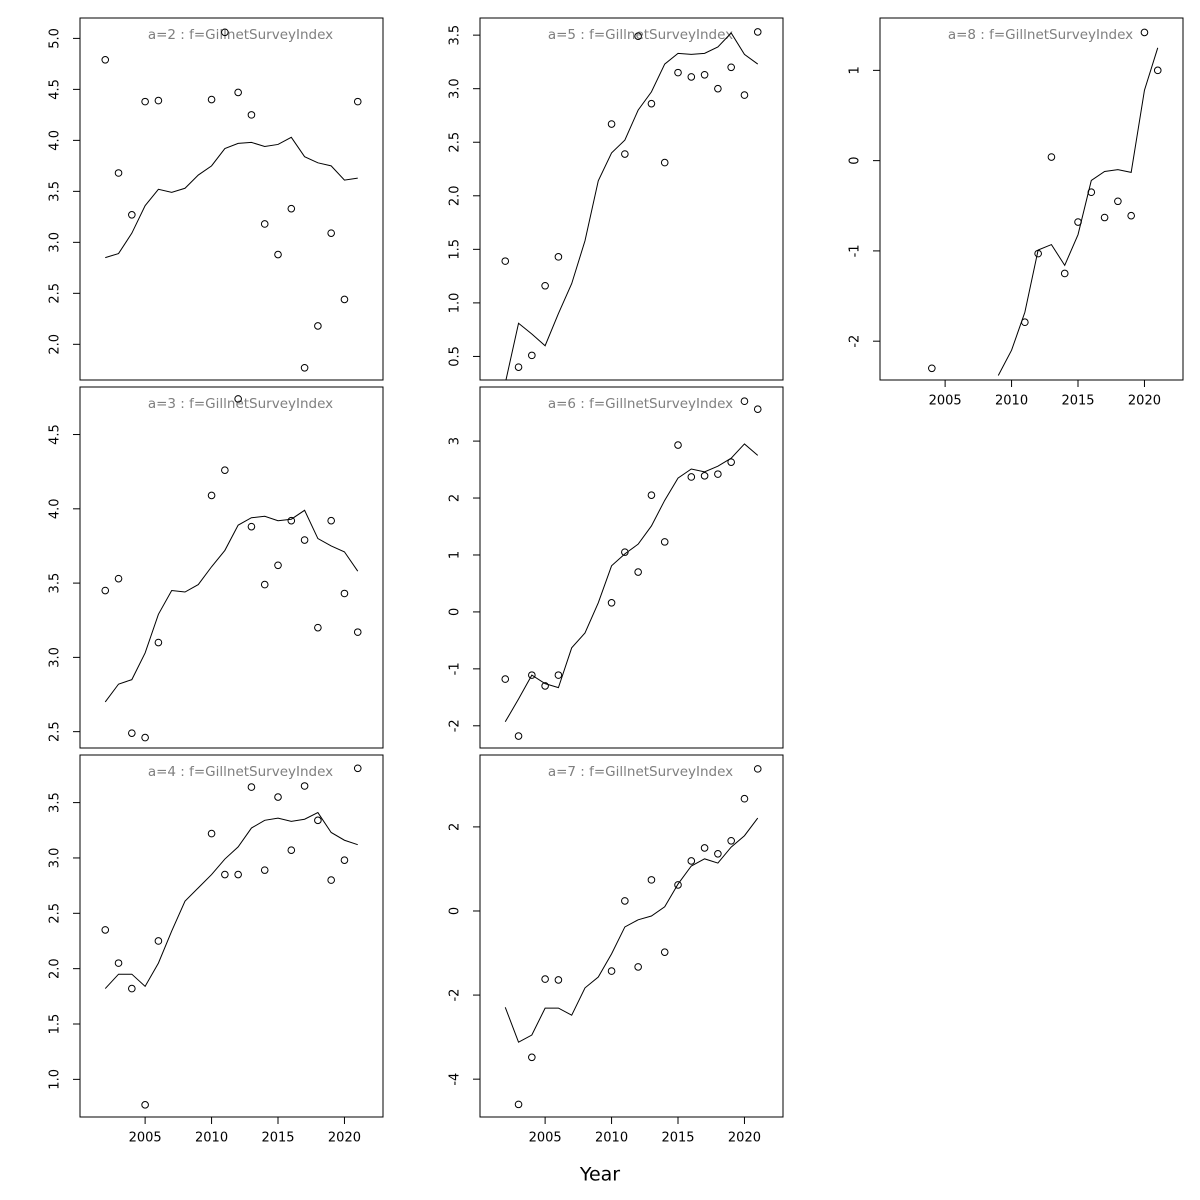  Describe the element at coordinates (55, 191) in the screenshot. I see `y-tick-label: 3.5` at that location.